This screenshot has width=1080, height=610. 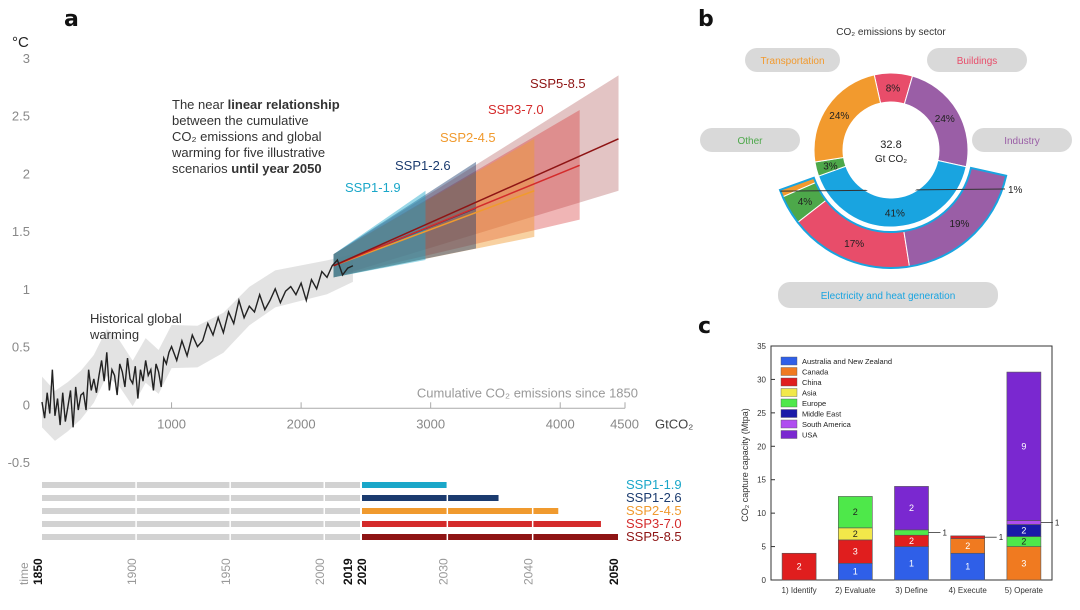 I want to click on annotation-text: The near, so click(x=200, y=104).